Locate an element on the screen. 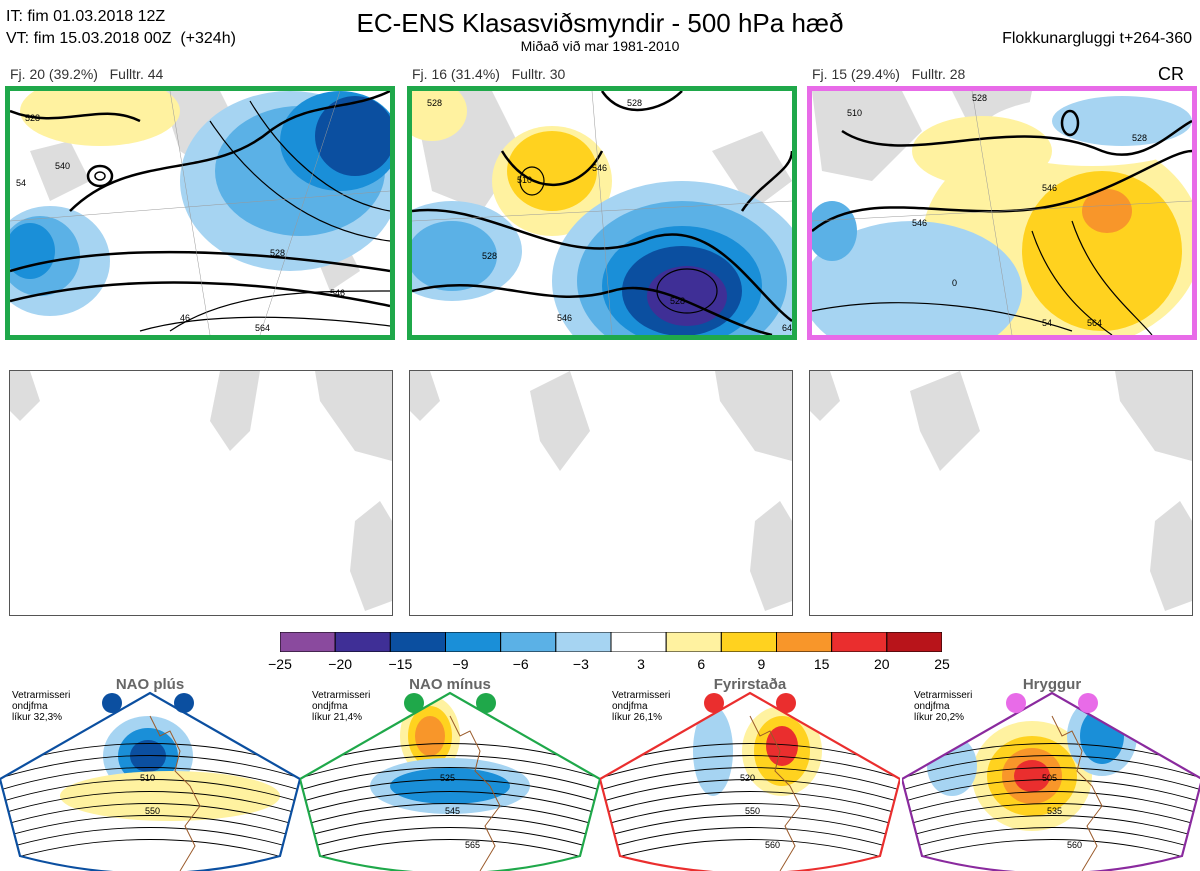 Image resolution: width=1200 pixels, height=871 pixels. cluster-map-2: 528 528 510 528 546 528 546 64 is located at coordinates (602, 213).